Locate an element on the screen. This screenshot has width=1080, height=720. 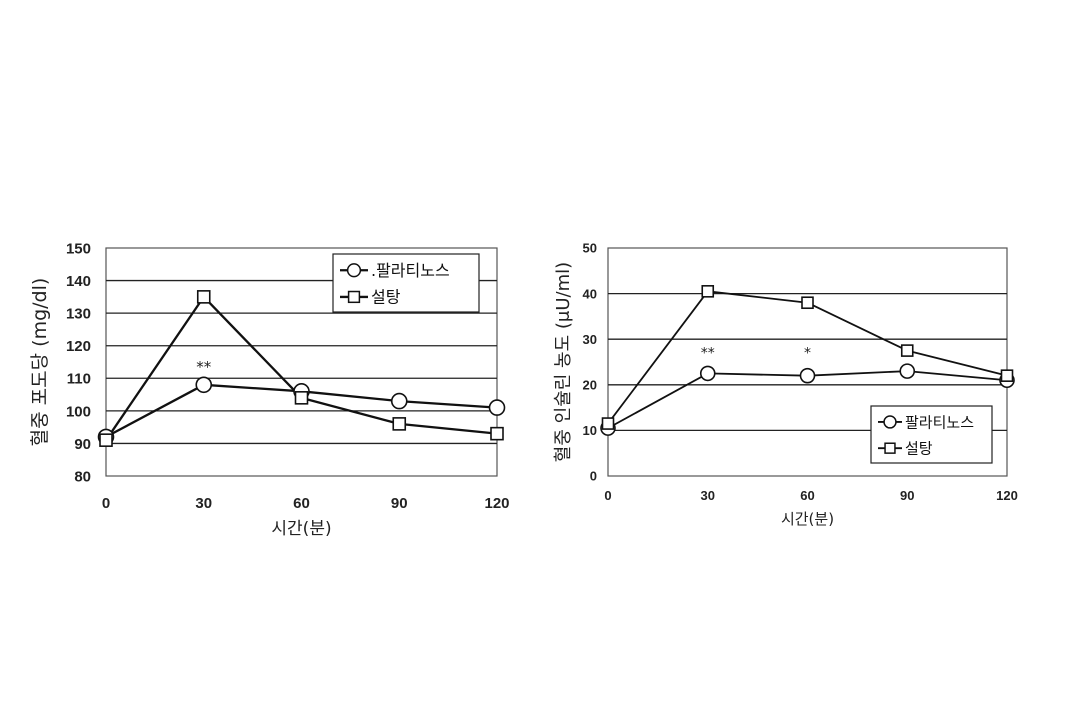
y-tick-label: 80 is located at coordinates (82, 476).